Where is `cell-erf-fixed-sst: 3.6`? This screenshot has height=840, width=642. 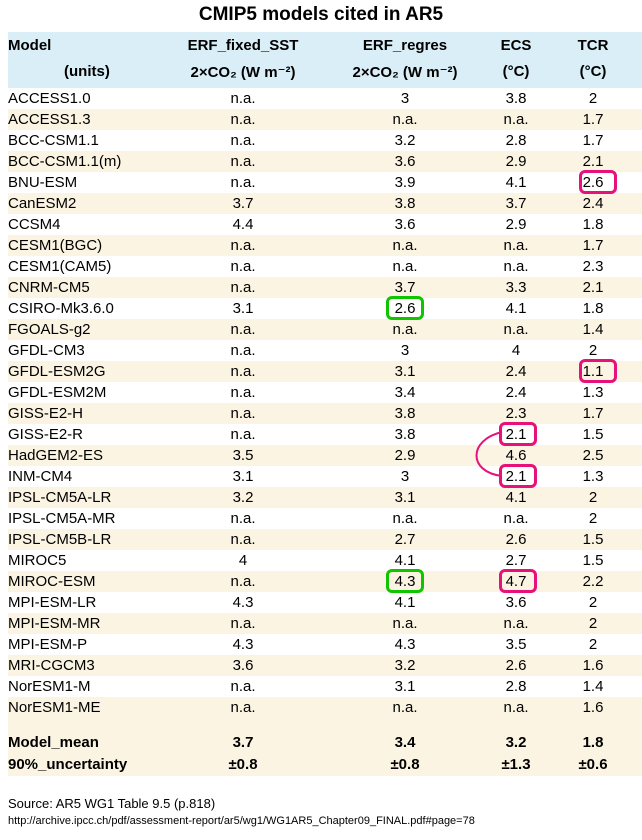
cell-erf-fixed-sst: 3.6 is located at coordinates (243, 665).